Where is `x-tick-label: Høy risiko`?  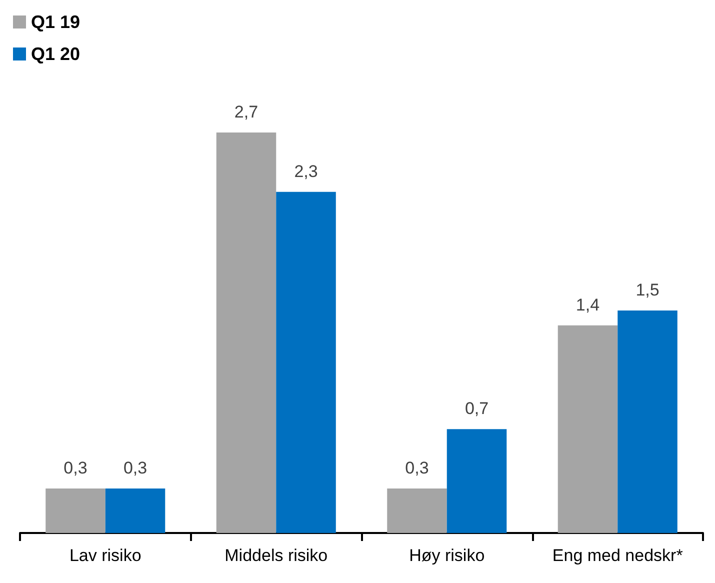 x-tick-label: Høy risiko is located at coordinates (447, 555).